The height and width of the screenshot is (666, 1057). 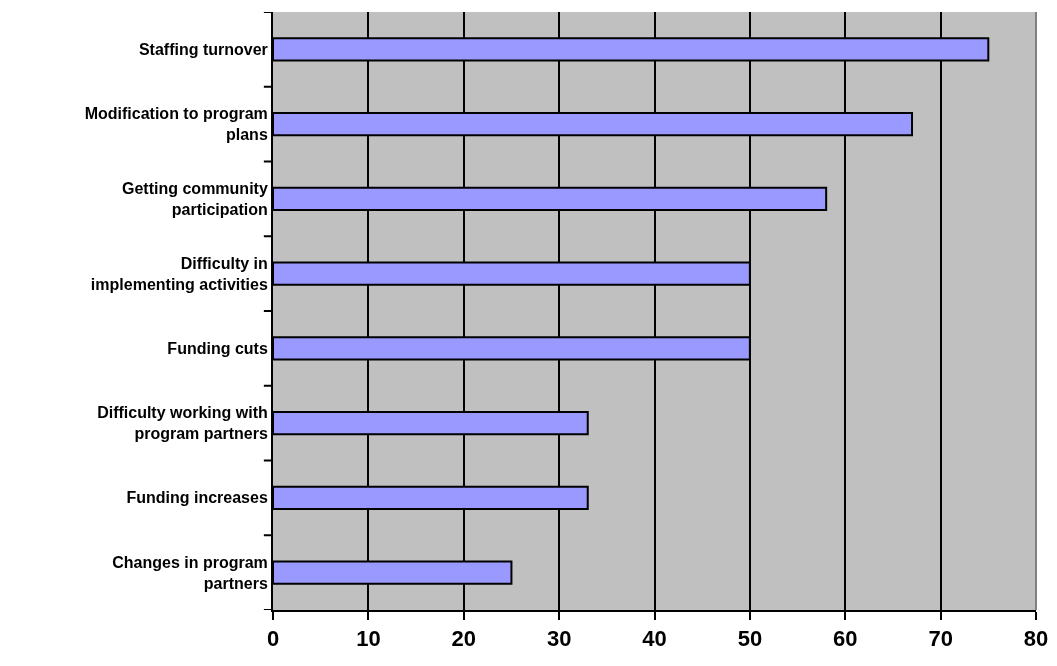 What do you see at coordinates (195, 199) in the screenshot?
I see `y-tick-label: Getting community participation` at bounding box center [195, 199].